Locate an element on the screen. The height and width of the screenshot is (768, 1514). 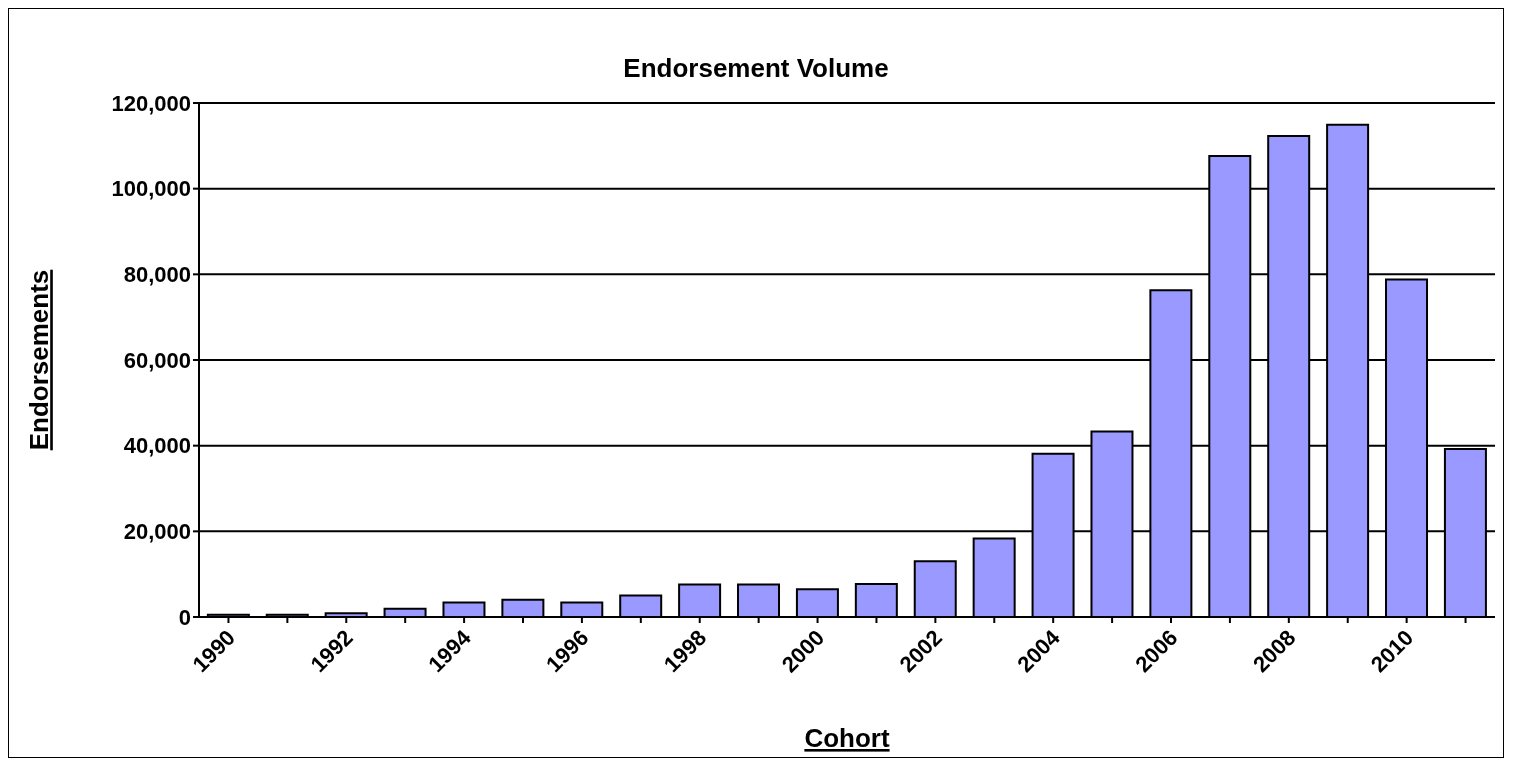
x-axis-title: Cohort is located at coordinates (847, 738).